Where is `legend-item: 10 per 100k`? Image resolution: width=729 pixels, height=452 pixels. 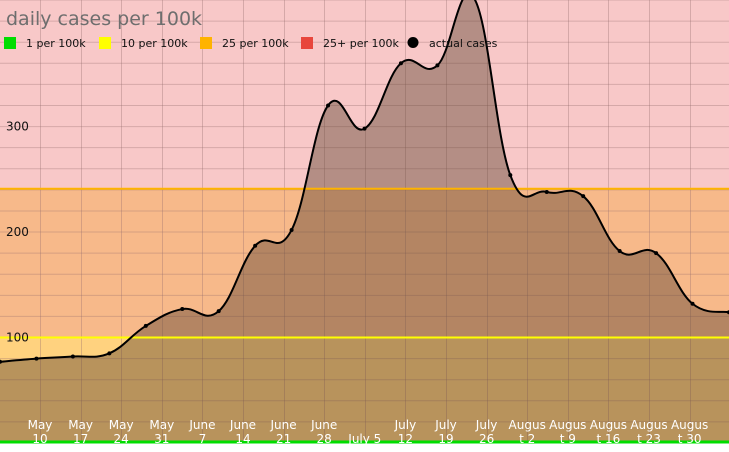
legend-item: 10 per 100k is located at coordinates (143, 43).